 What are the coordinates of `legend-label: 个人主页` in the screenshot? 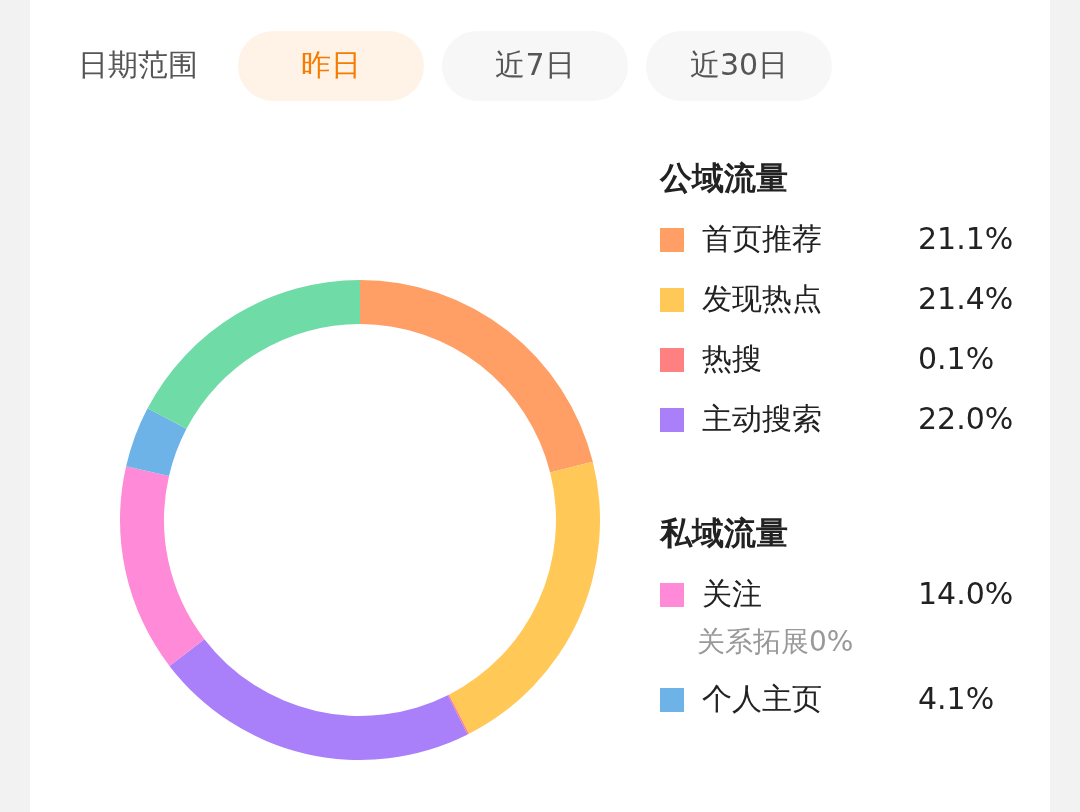 It's located at (762, 698).